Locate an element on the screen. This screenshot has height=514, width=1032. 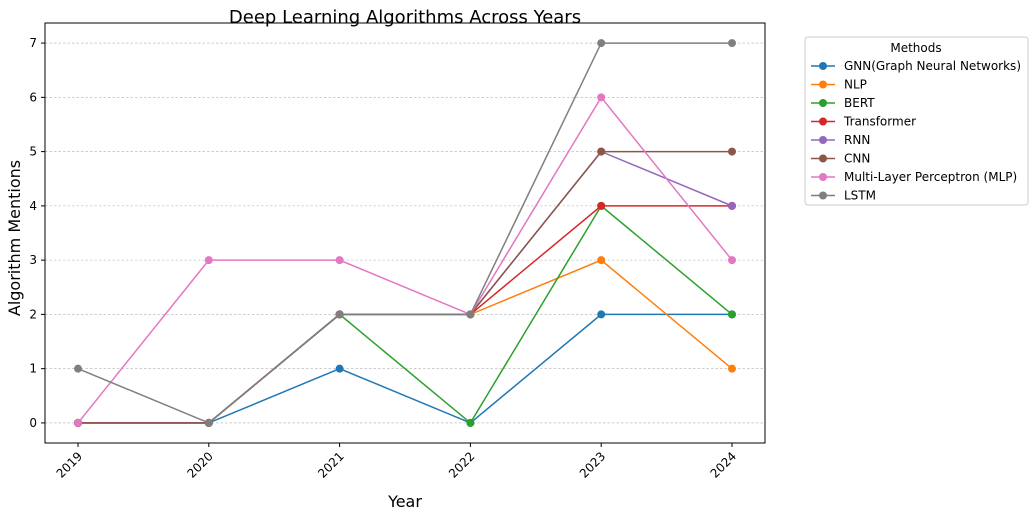
x-axis-label: Year is located at coordinates (404, 501).